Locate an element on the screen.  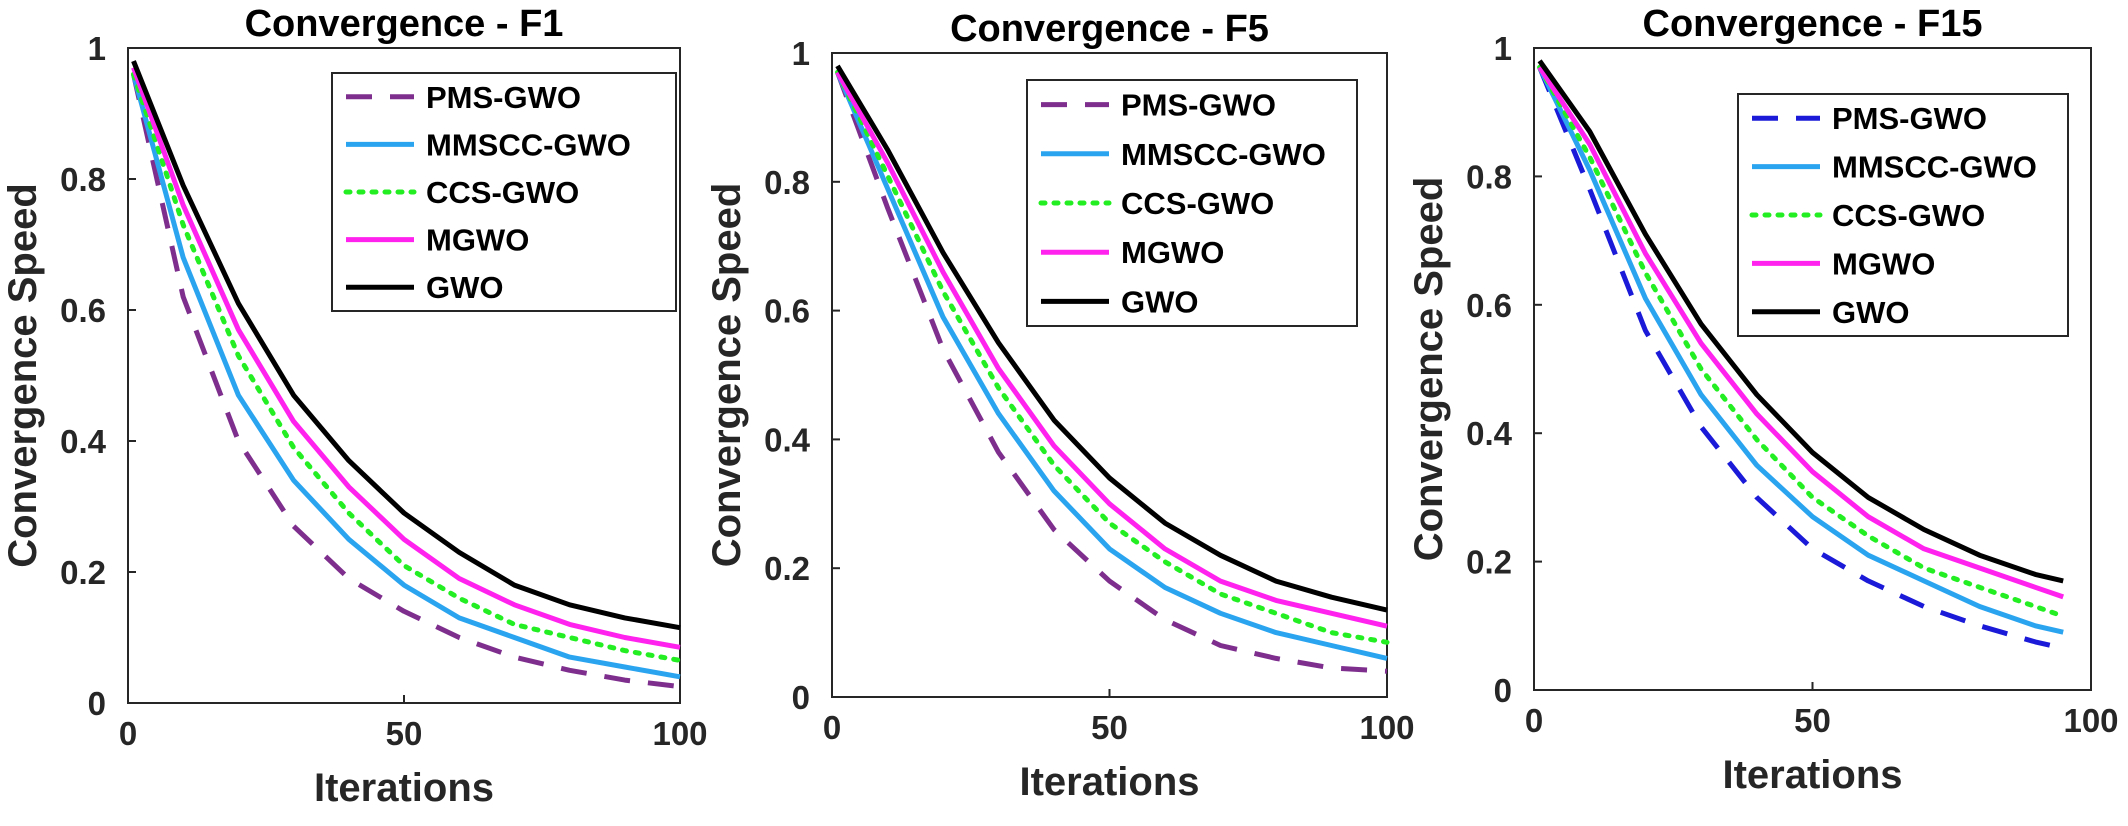
legend-box is located at coordinates (504, 192).